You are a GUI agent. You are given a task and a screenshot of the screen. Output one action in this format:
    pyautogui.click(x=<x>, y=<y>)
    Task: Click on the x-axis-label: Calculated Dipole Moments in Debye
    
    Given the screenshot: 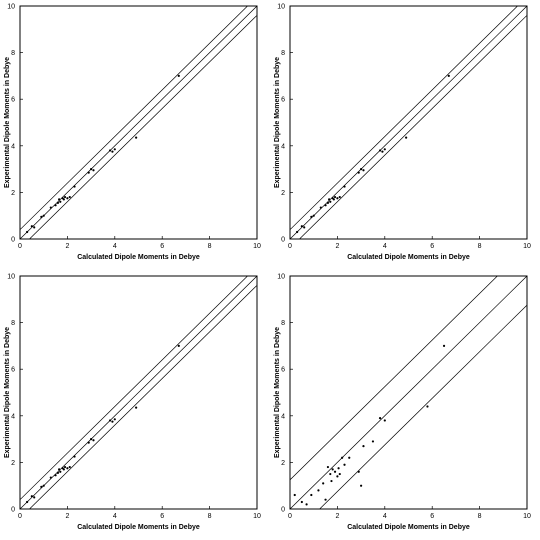 What is the action you would take?
    pyautogui.click(x=408, y=257)
    